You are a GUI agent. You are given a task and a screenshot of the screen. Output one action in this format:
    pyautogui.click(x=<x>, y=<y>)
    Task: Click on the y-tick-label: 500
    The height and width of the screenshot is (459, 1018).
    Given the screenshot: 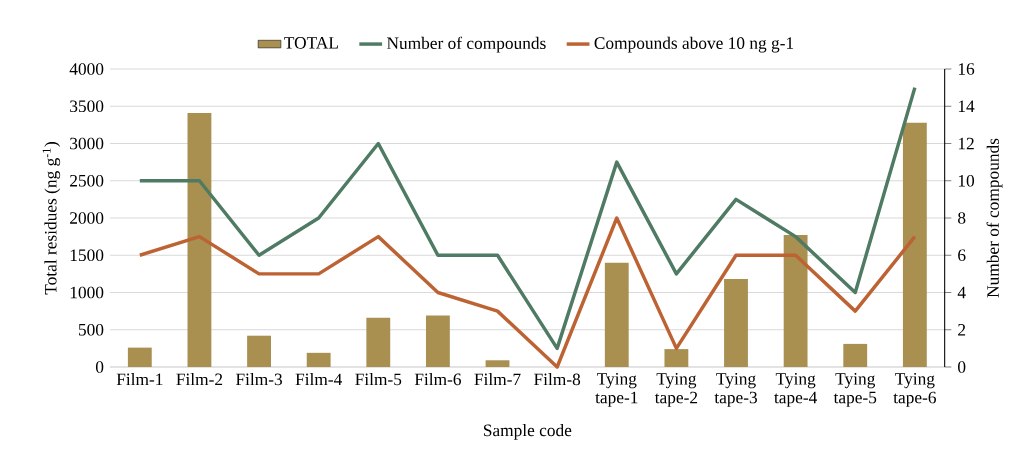 What is the action you would take?
    pyautogui.click(x=91, y=329)
    